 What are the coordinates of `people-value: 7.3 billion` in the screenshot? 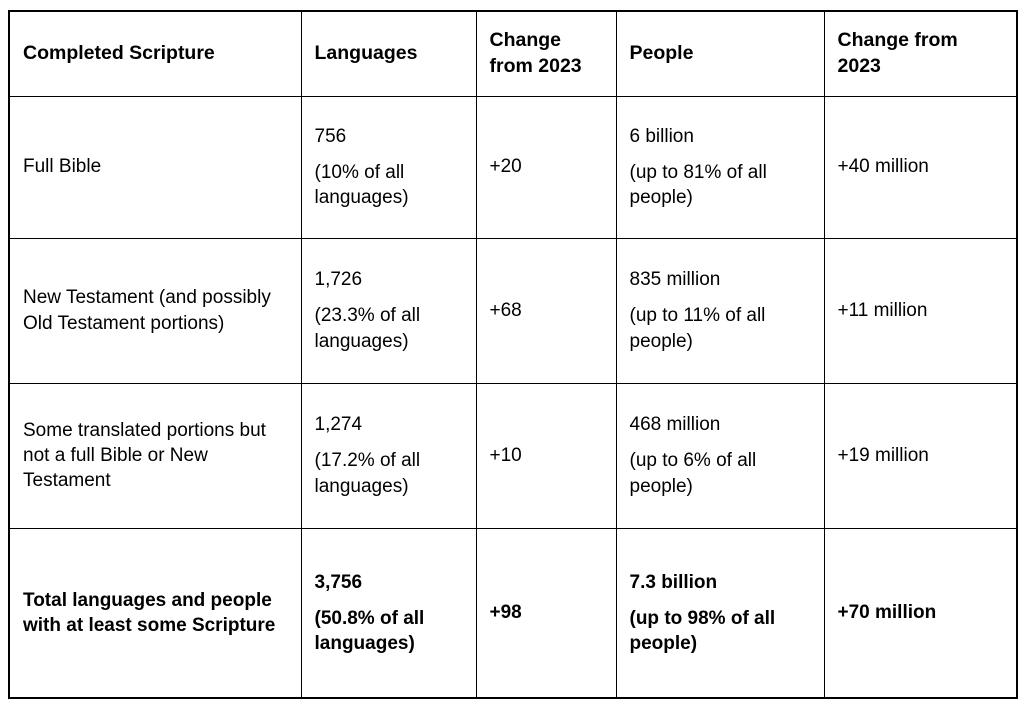 It's located at (673, 582).